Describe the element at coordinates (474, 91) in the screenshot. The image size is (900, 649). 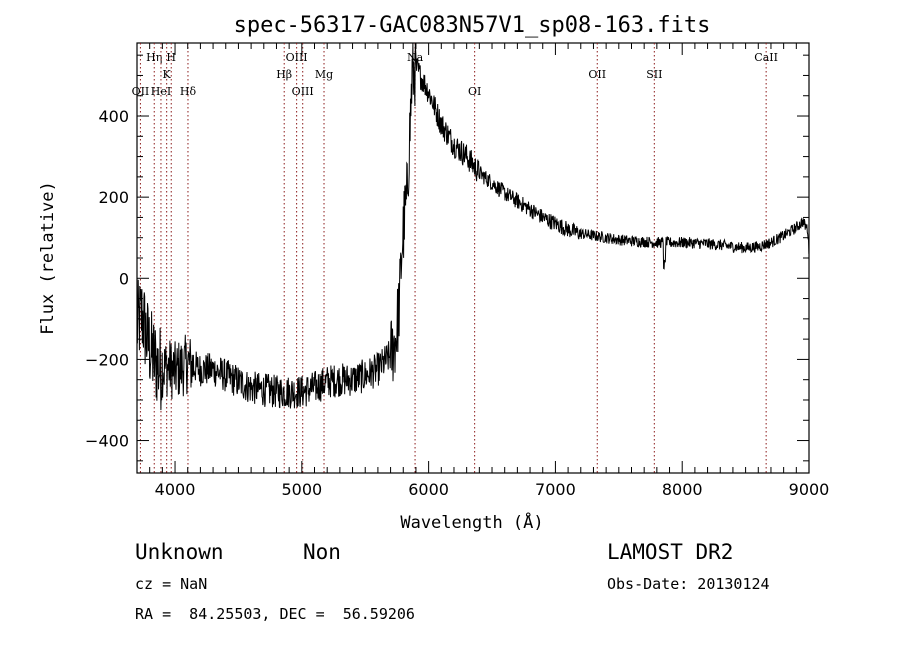
I see `spectral-line-label: OI` at that location.